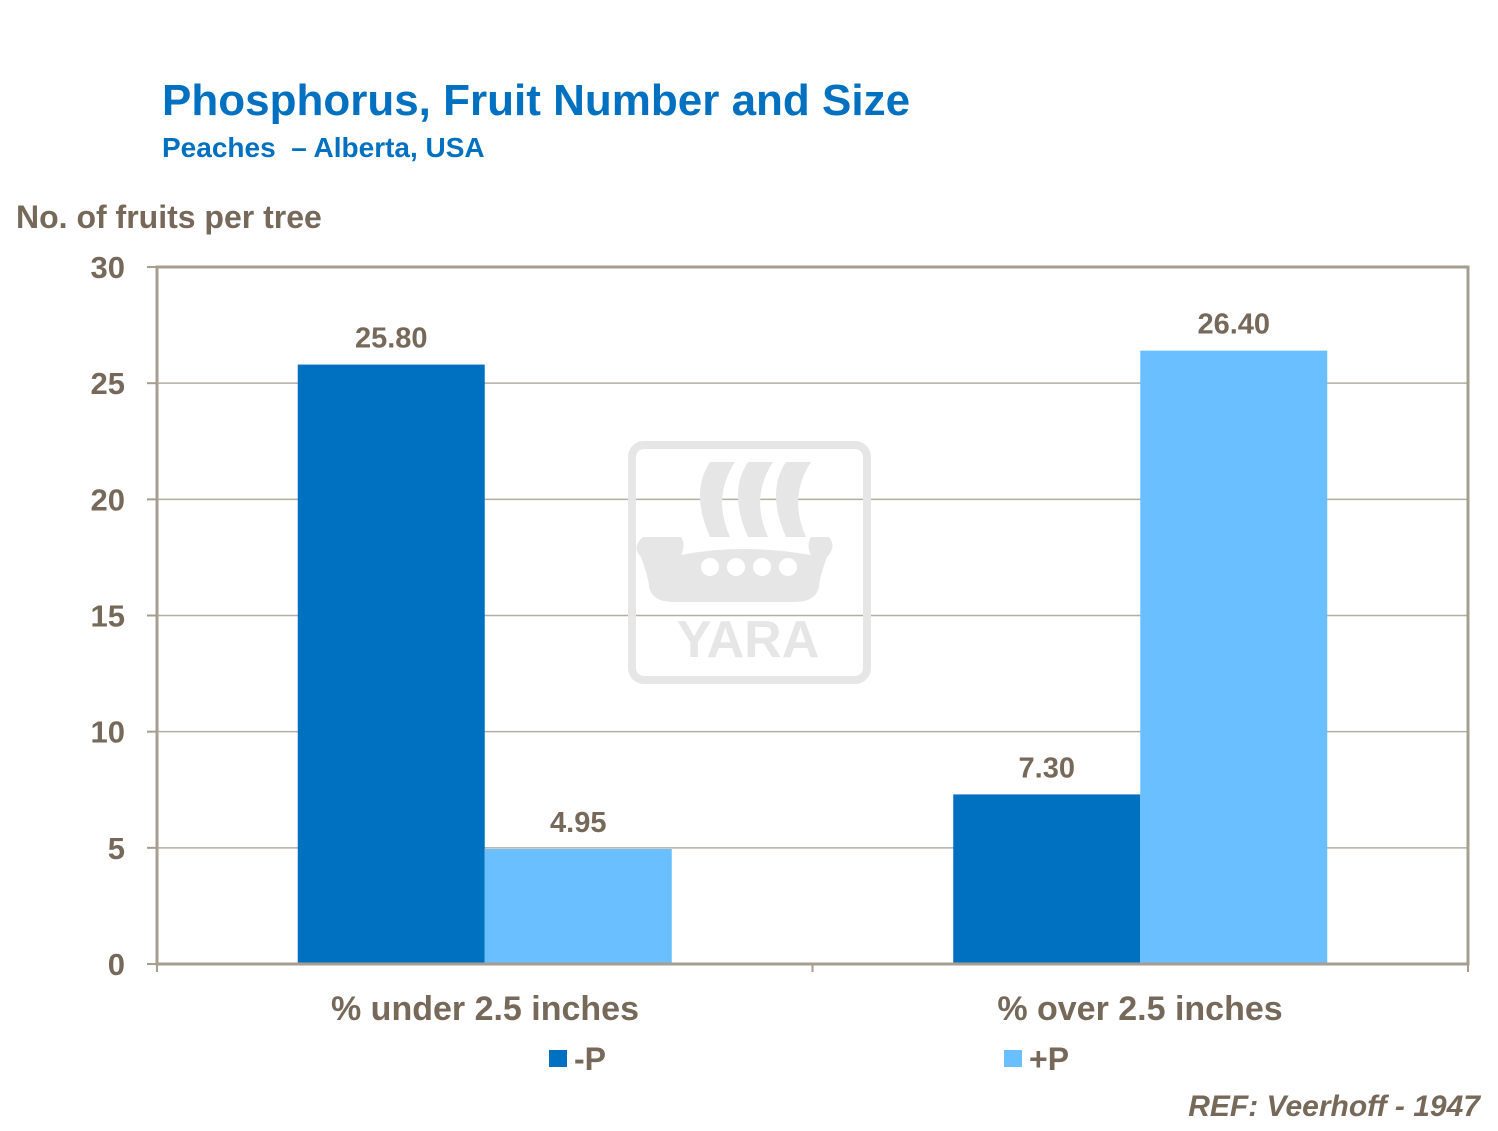 The height and width of the screenshot is (1131, 1498). I want to click on legend: -P +P, so click(809, 1059).